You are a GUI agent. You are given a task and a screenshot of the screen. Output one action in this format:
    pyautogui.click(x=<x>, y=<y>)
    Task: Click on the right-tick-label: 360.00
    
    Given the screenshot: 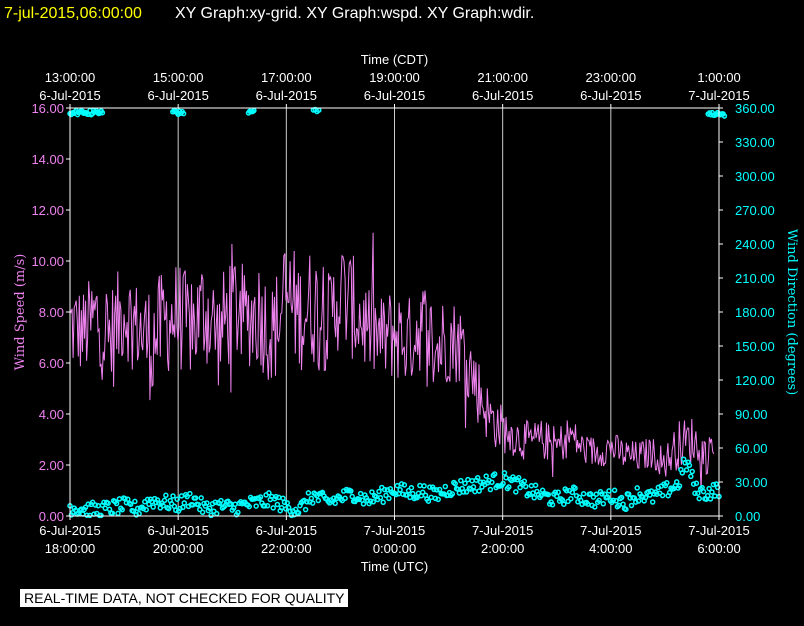 What is the action you would take?
    pyautogui.click(x=755, y=108)
    